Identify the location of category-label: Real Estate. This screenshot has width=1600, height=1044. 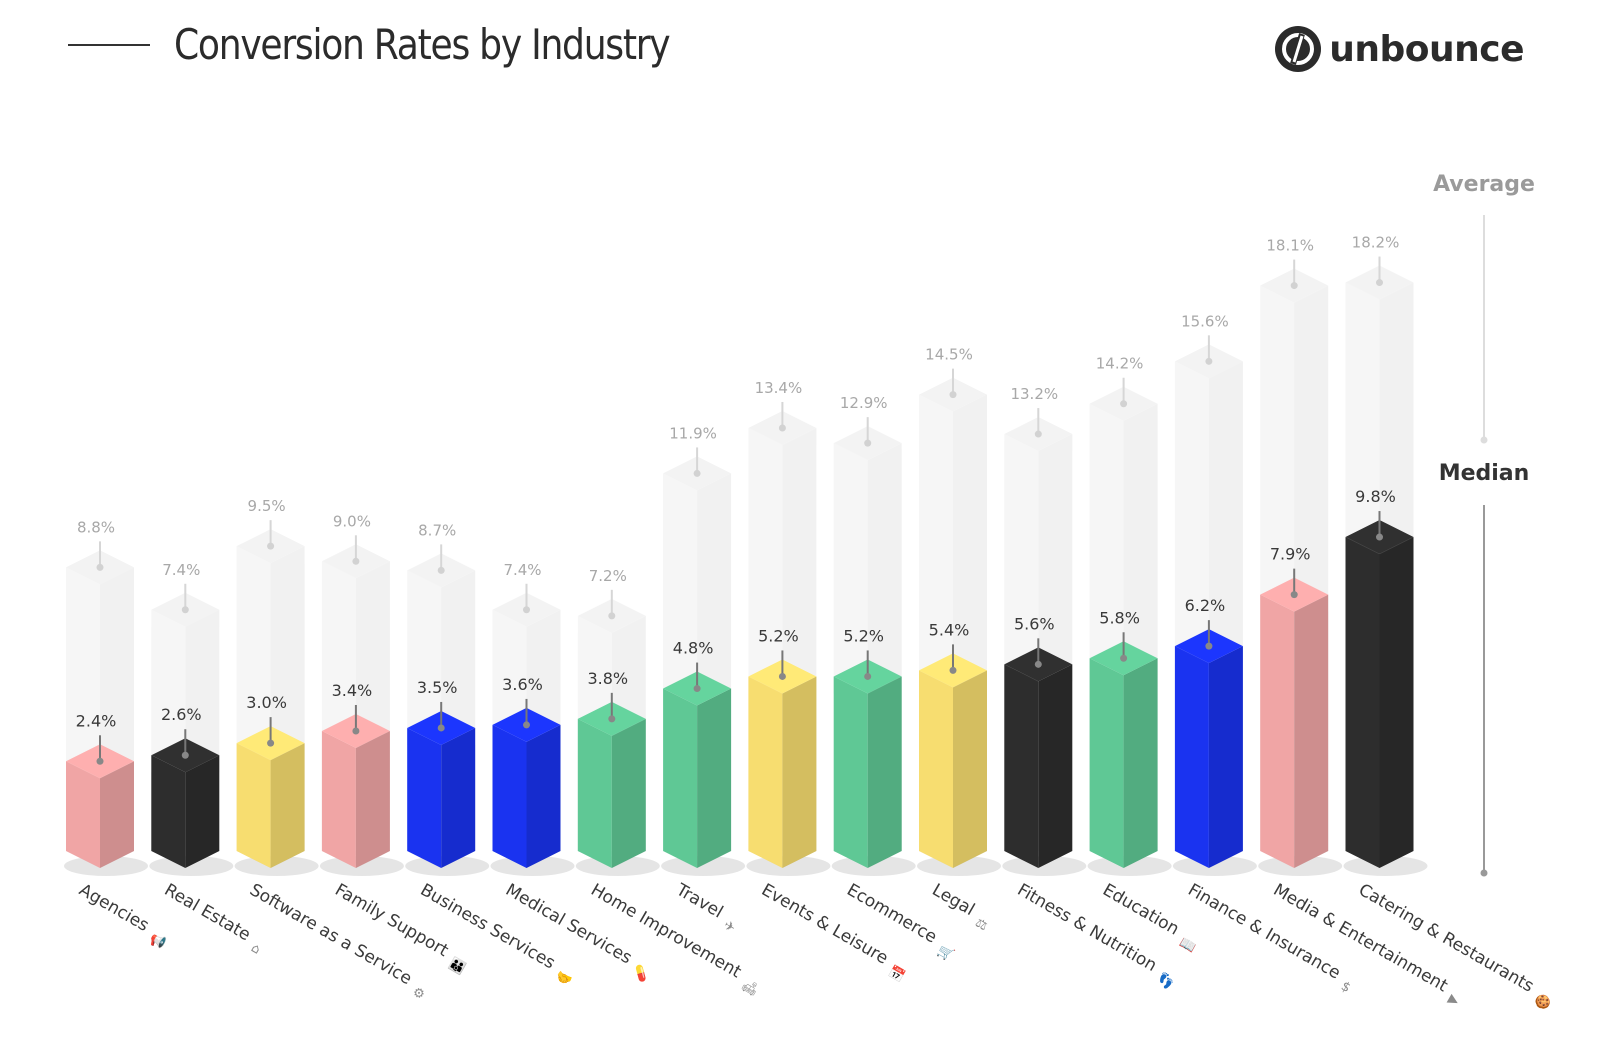
(207, 912).